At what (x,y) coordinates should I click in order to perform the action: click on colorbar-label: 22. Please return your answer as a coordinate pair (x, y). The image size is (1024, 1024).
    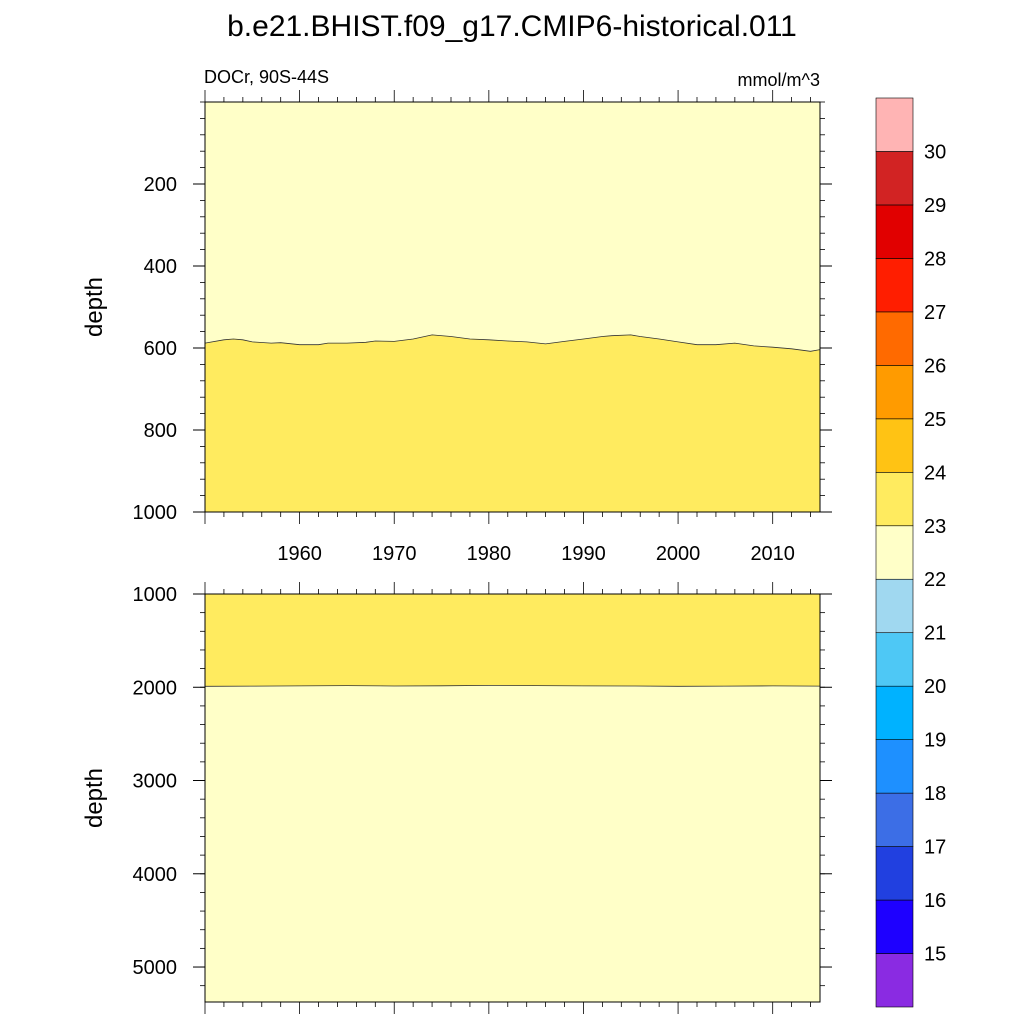
    Looking at the image, I should click on (935, 580).